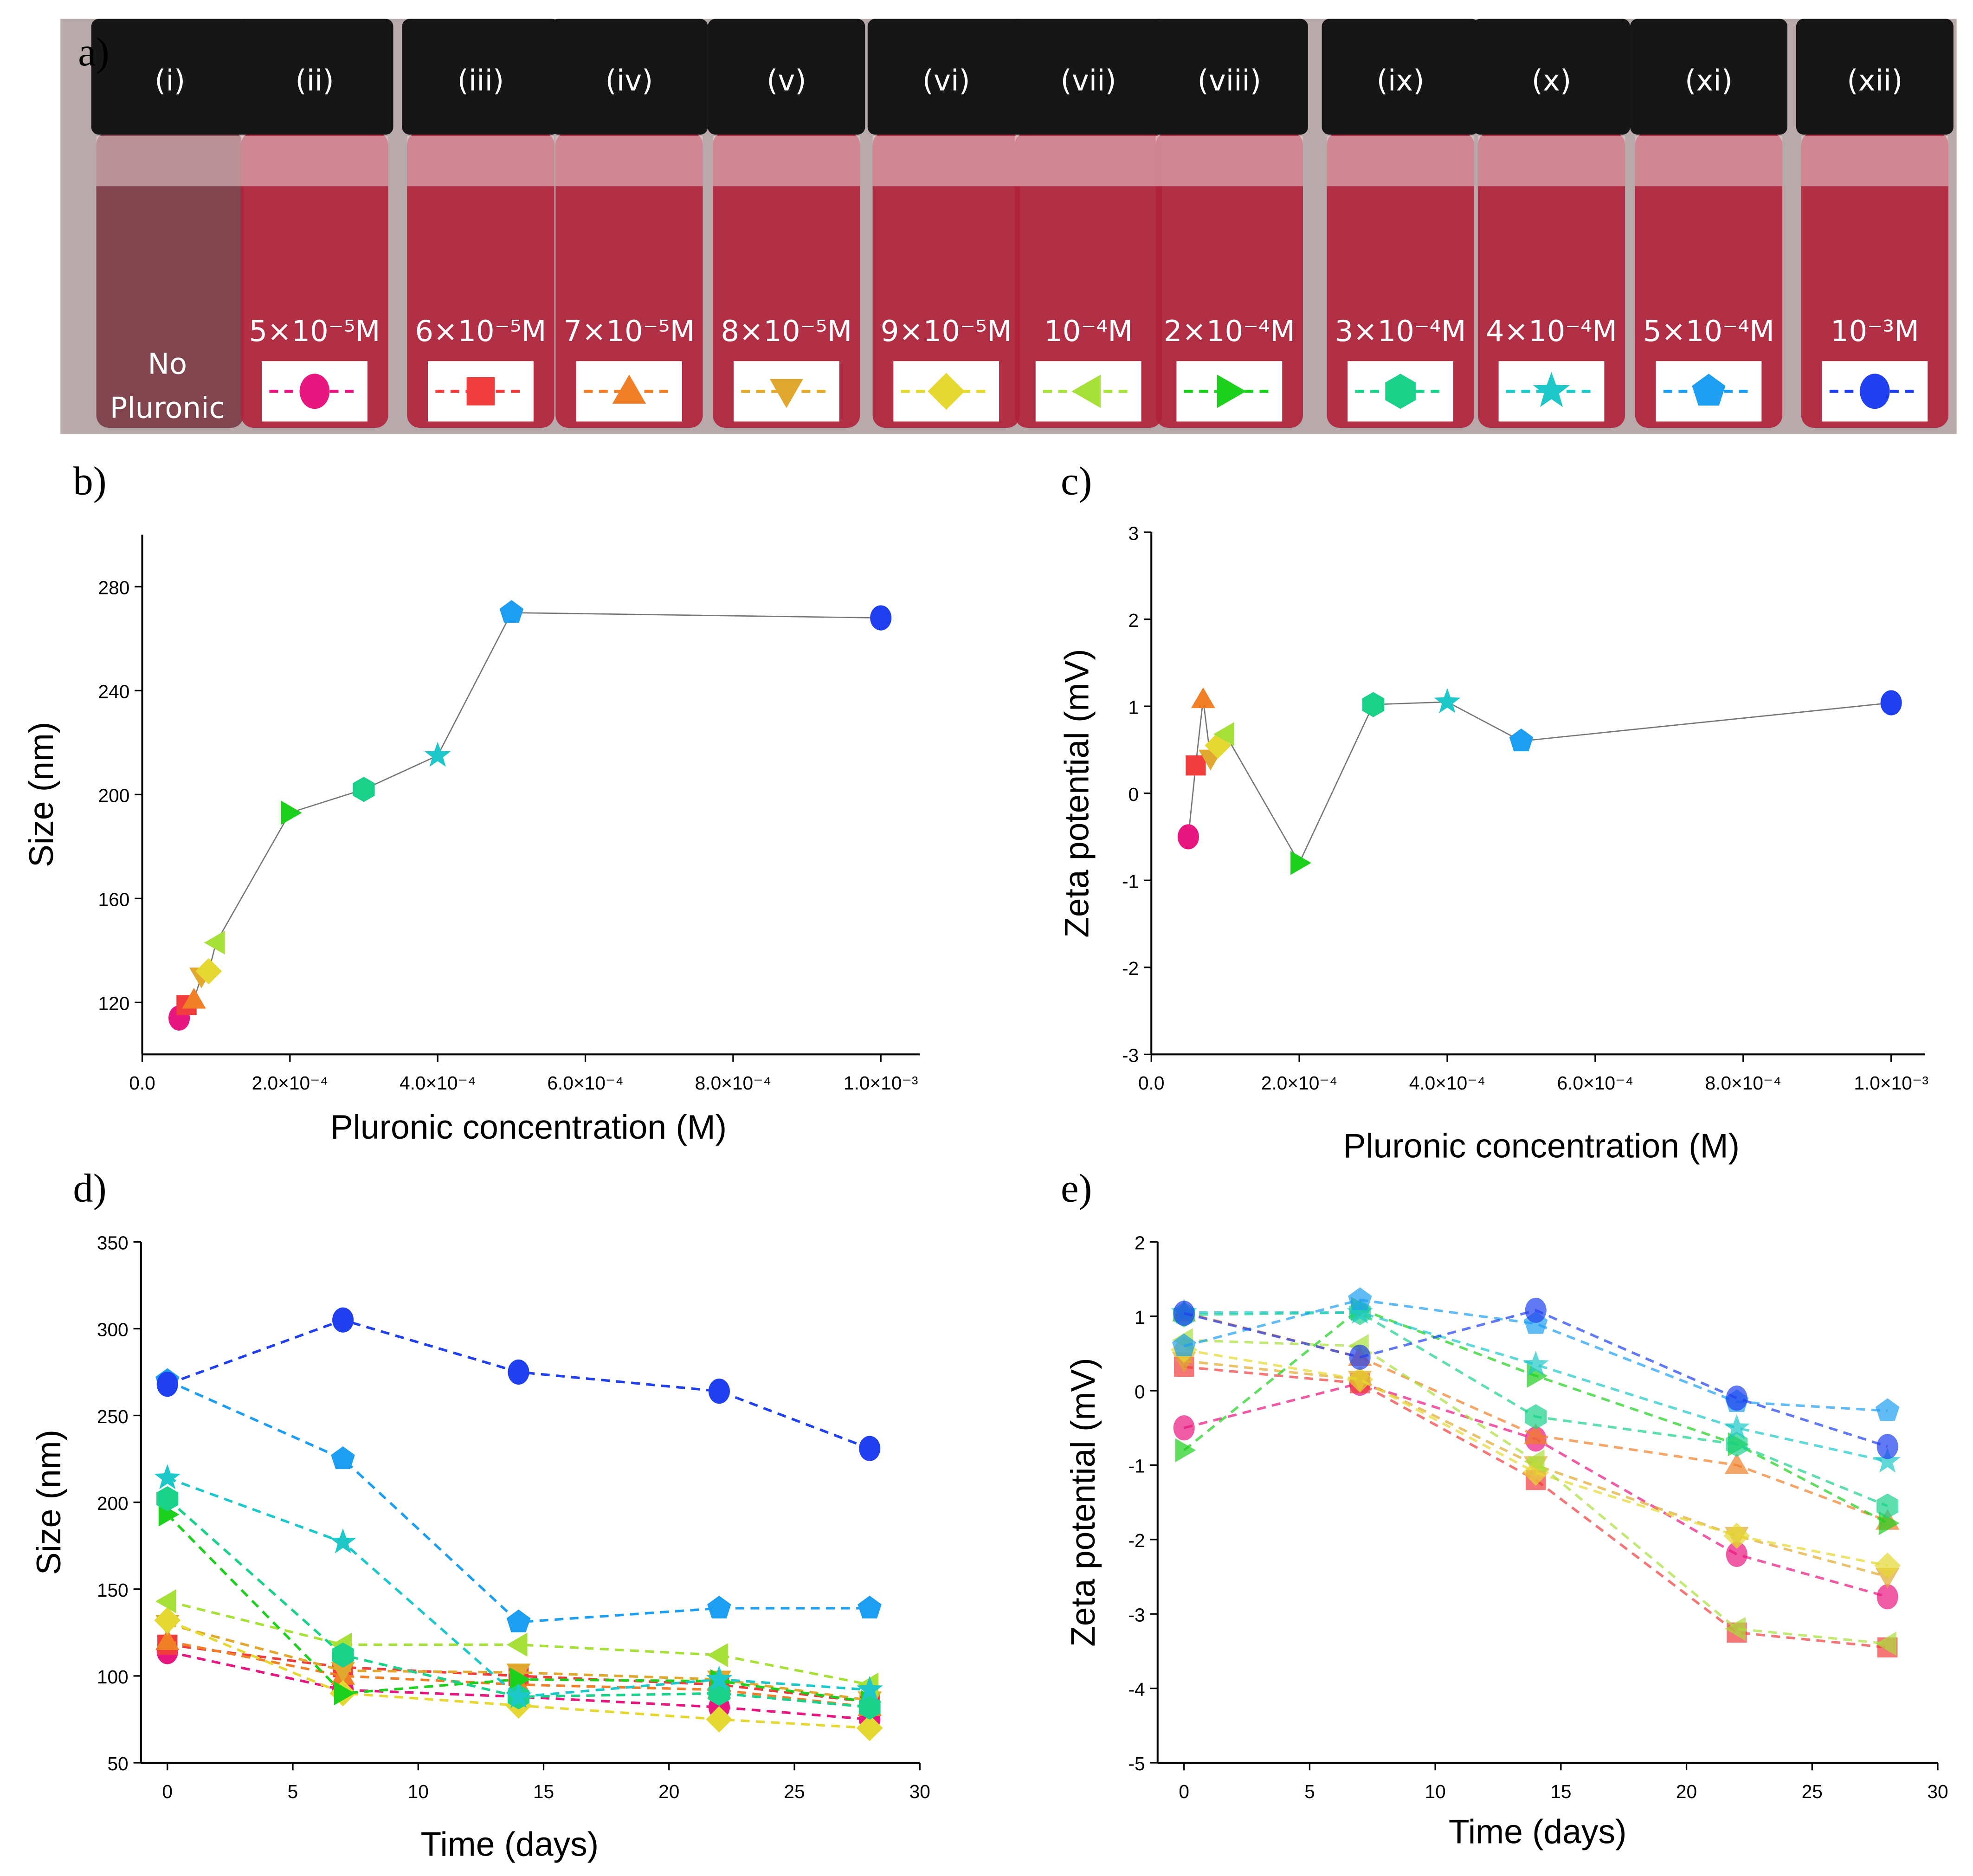  I want to click on vial-concentration: 8×10⁻⁵M, so click(786, 331).